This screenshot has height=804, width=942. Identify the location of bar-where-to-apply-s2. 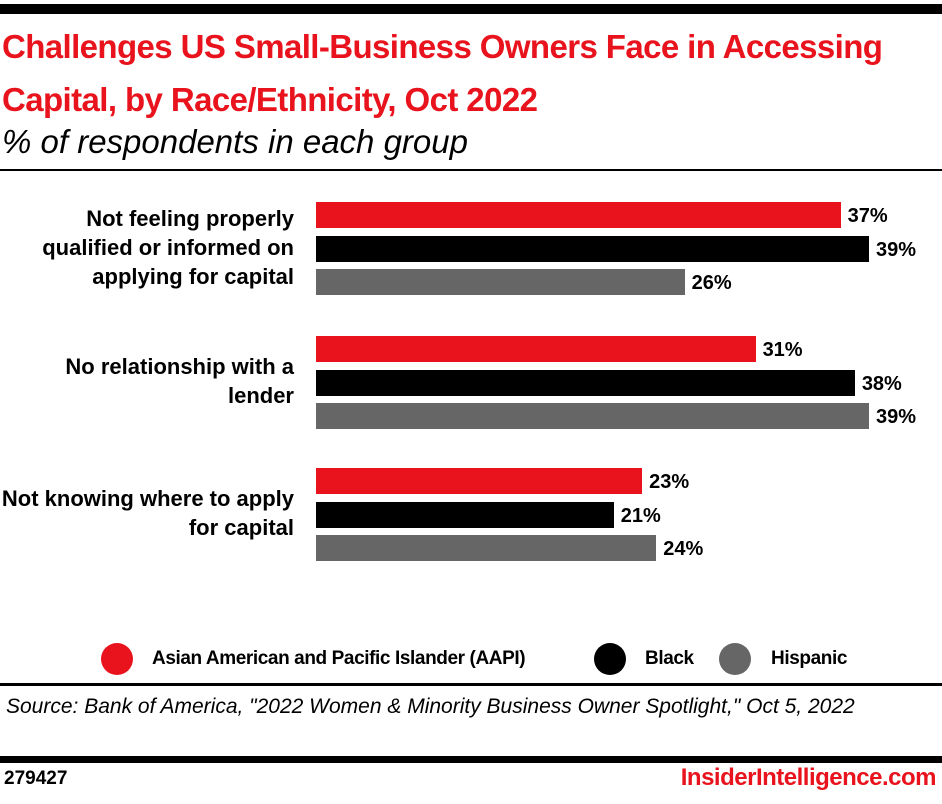
(486, 548).